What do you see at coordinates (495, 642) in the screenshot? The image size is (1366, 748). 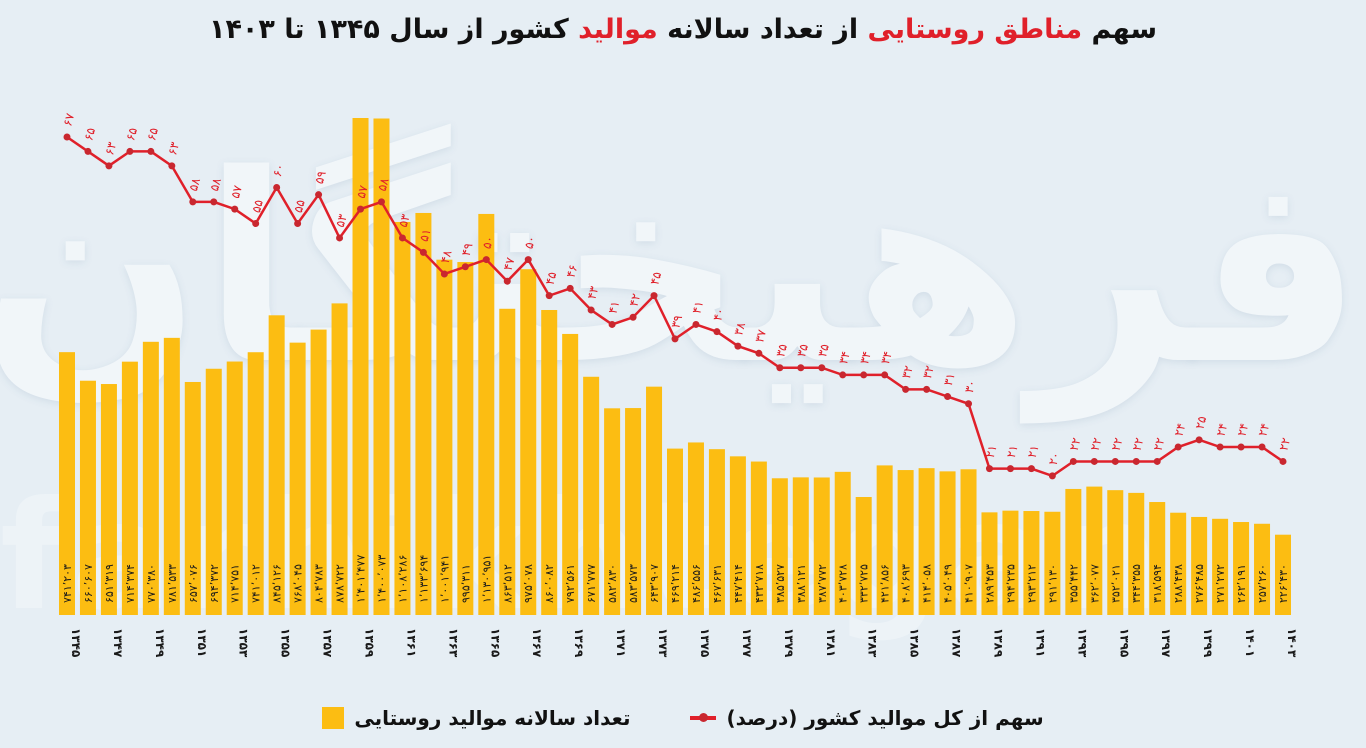 I see `x-tick-label: ۱۳۶۵` at bounding box center [495, 642].